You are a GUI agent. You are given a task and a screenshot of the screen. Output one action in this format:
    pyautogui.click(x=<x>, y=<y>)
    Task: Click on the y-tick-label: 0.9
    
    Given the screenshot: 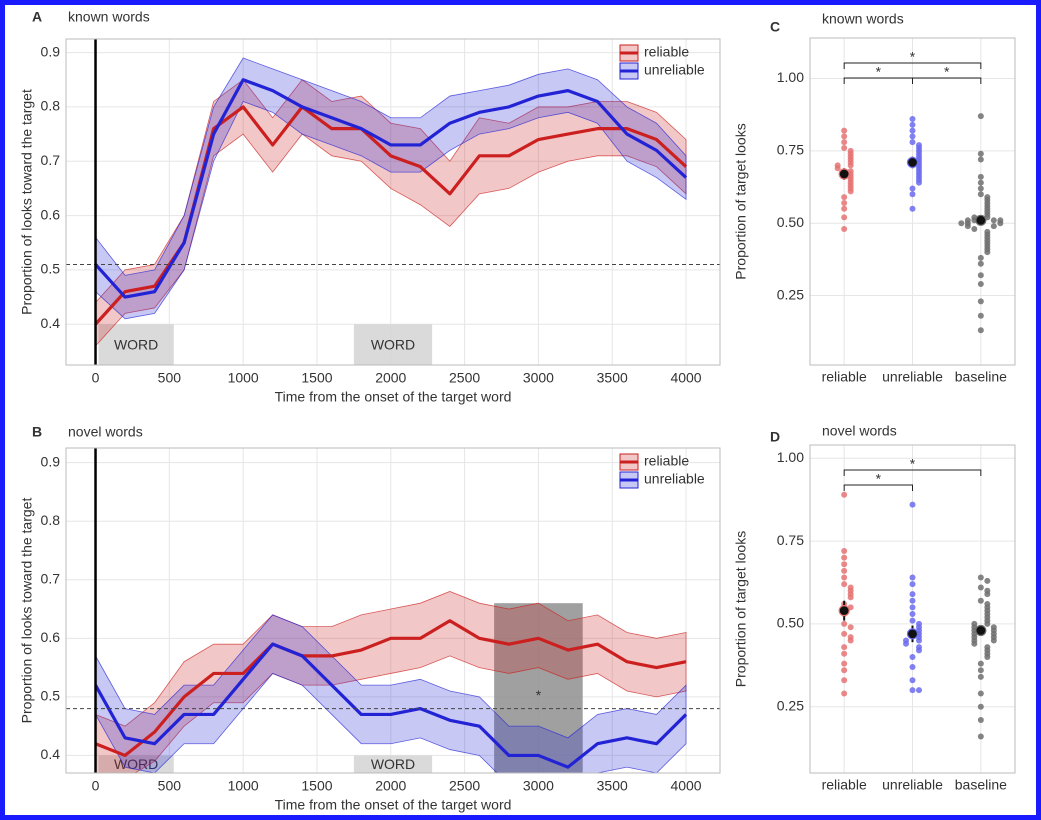 What is the action you would take?
    pyautogui.click(x=51, y=461)
    